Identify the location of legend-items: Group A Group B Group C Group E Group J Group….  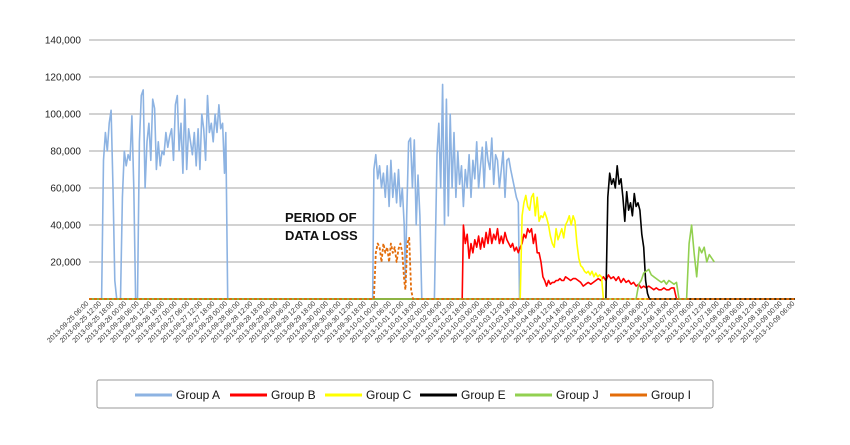
(413, 395).